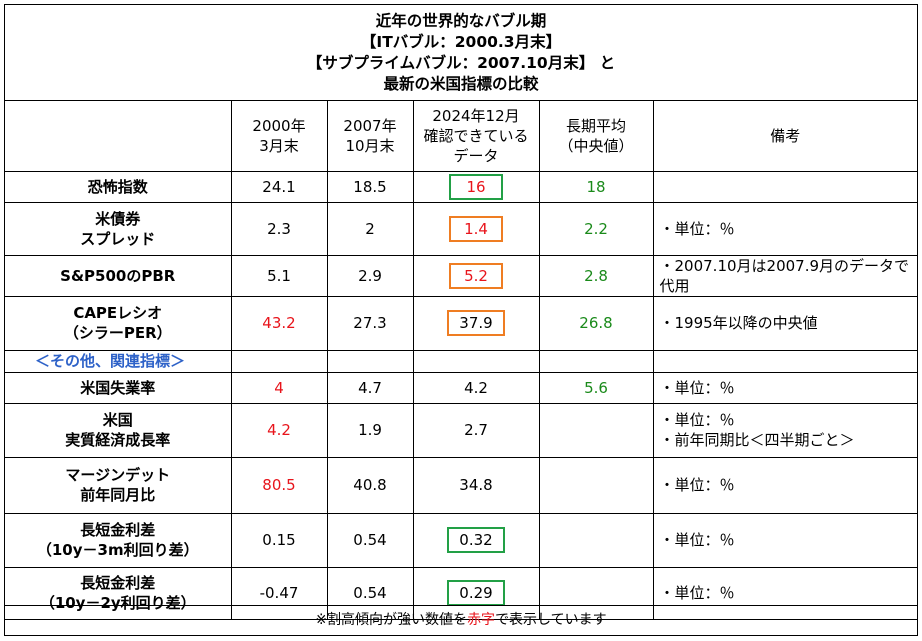  Describe the element at coordinates (279, 540) in the screenshot. I see `cell-2000: 0.15` at that location.